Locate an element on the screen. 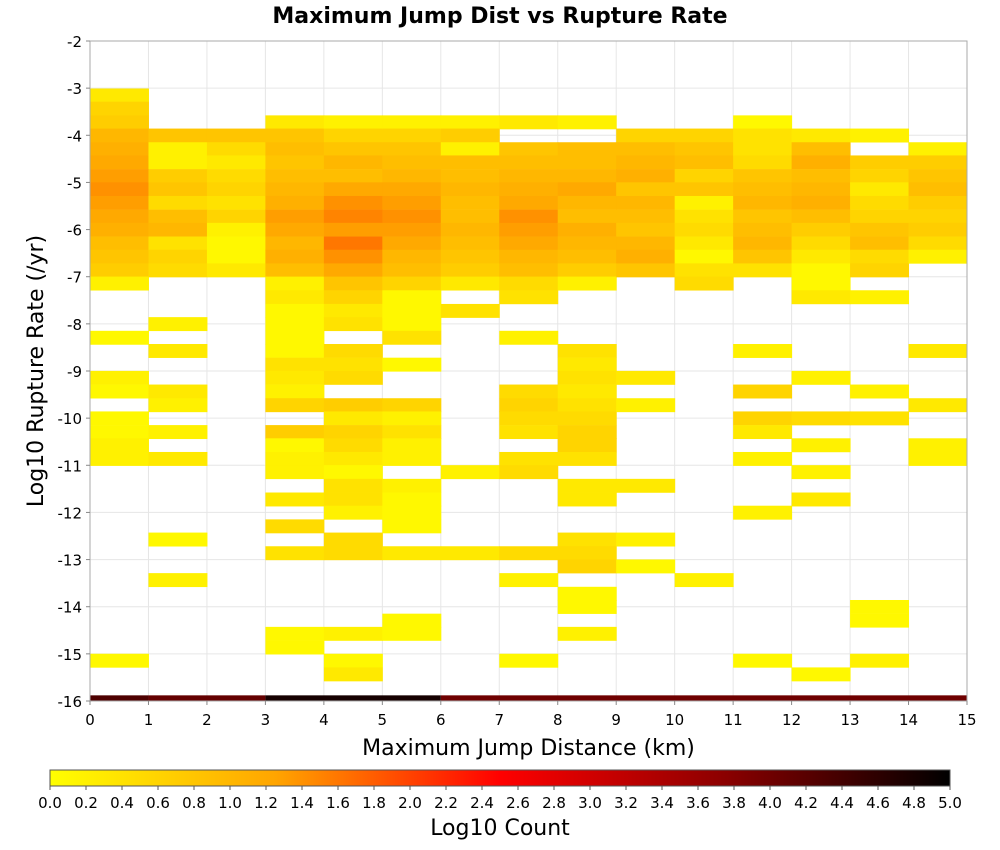 The image size is (1000, 850). x-tick-label: 10 is located at coordinates (674, 720).